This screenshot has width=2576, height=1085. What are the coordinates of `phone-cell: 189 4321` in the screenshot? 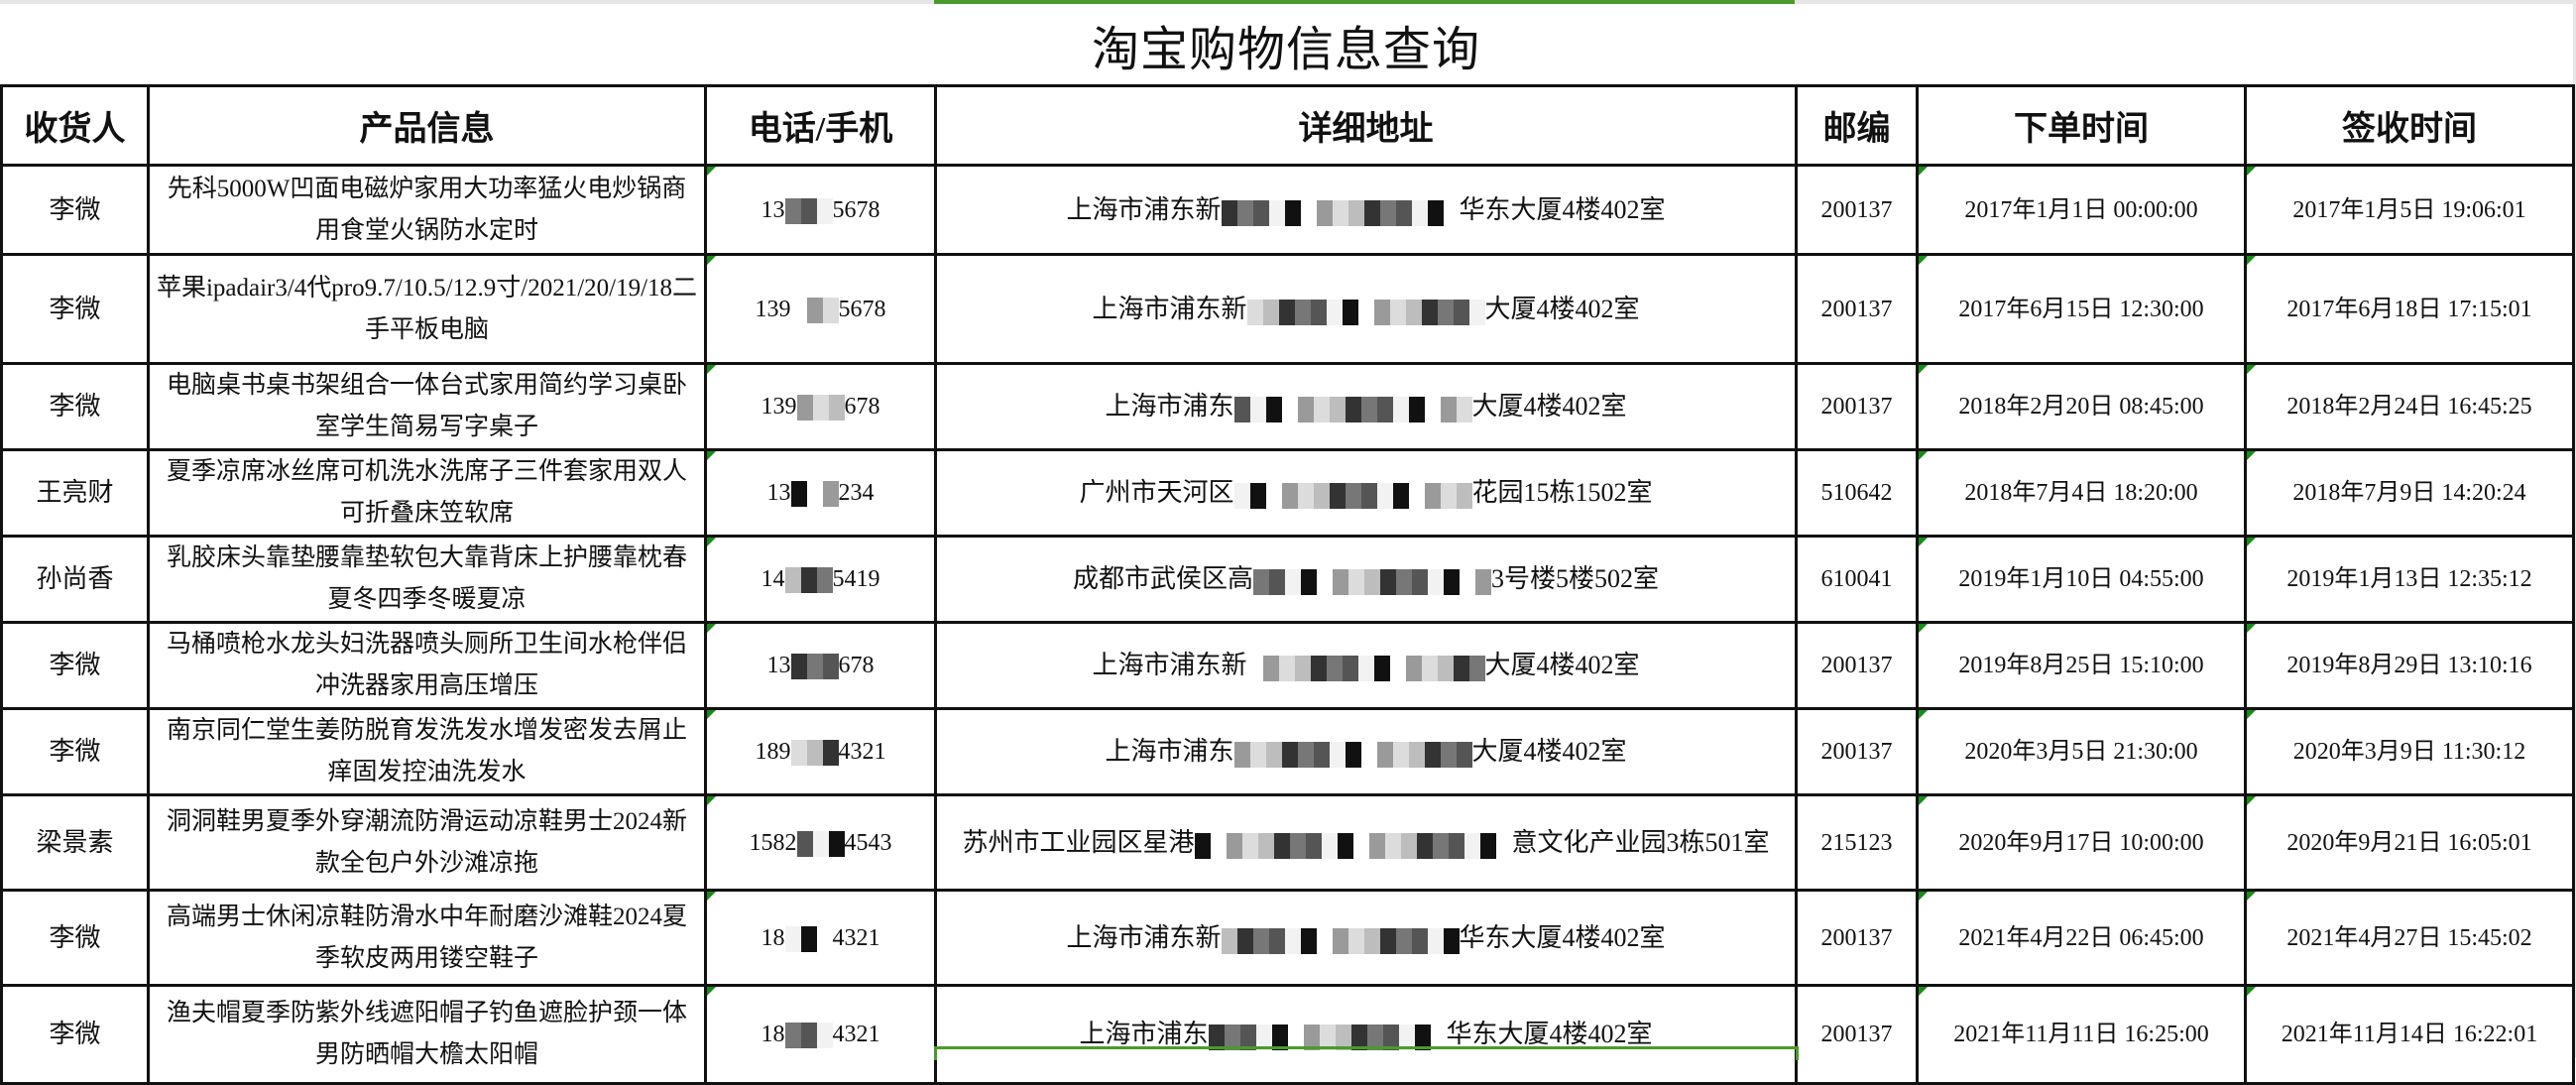 It's located at (820, 751).